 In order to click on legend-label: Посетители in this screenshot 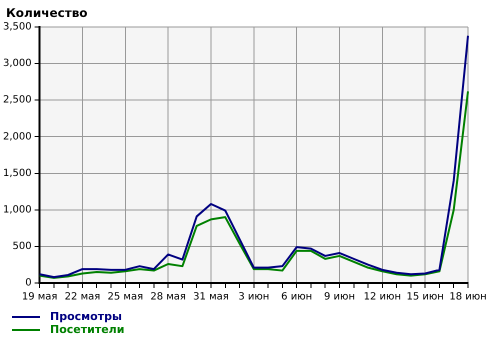, I will do `click(87, 329)`.